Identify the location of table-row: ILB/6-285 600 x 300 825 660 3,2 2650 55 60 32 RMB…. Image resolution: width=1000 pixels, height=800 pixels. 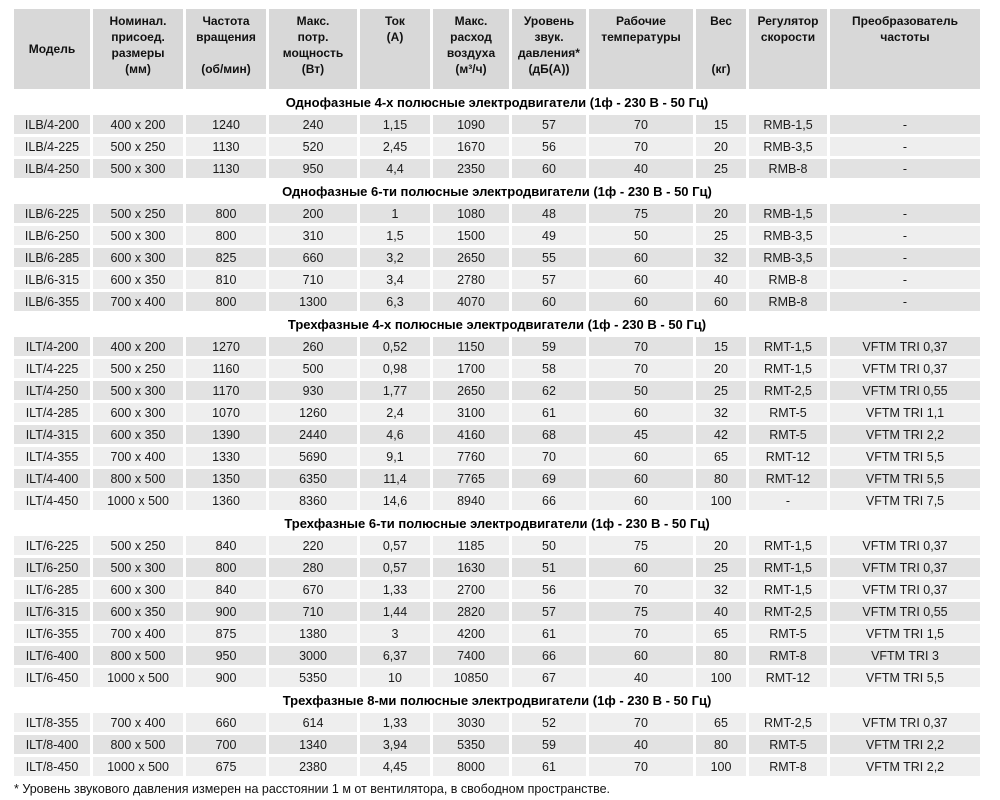
(497, 257).